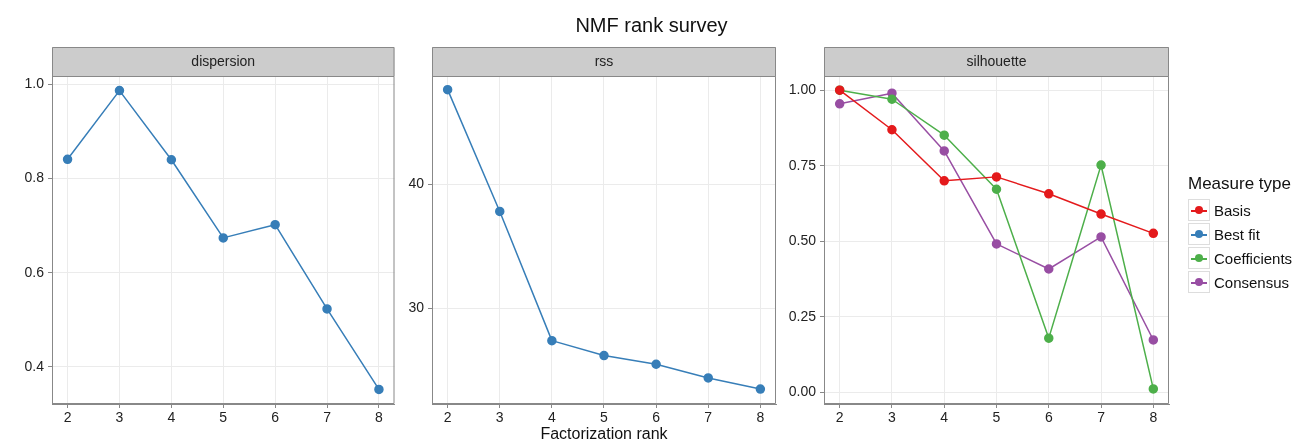 The image size is (1303, 444). I want to click on y-tick-label: 0.8, so click(34, 177).